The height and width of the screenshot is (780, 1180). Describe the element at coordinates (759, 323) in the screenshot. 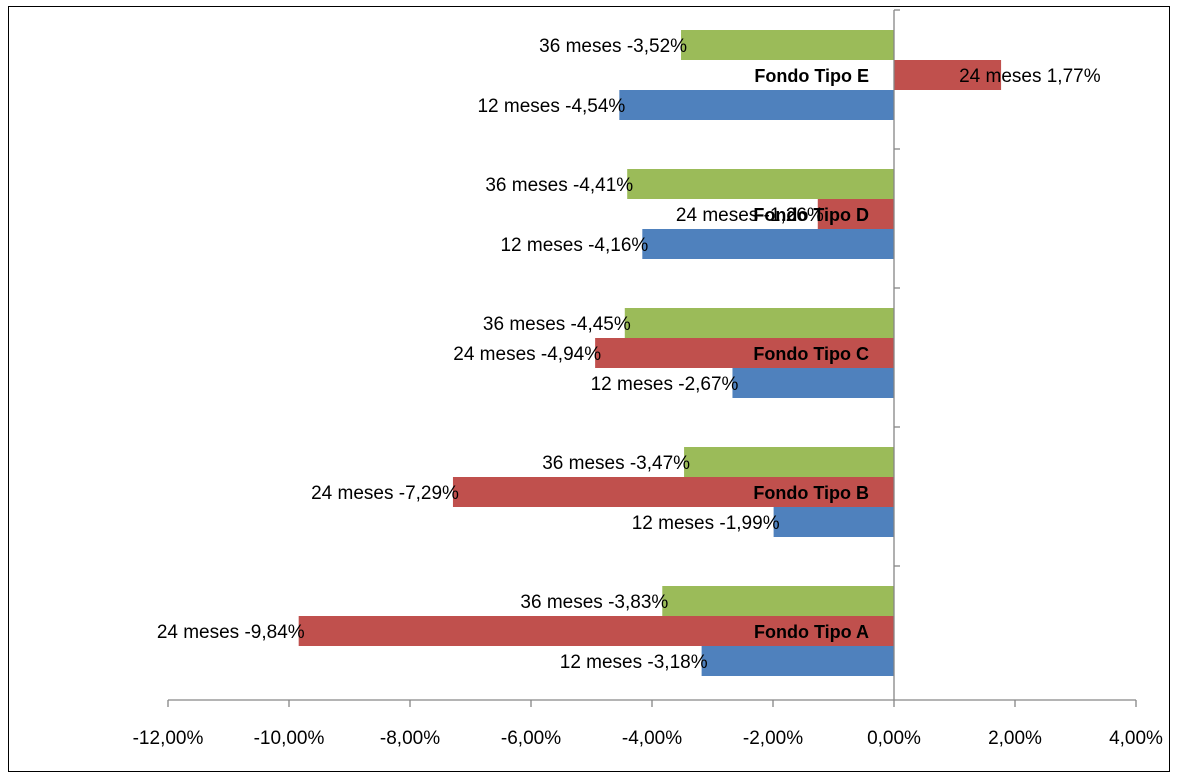

I see `bar-36-meses-fondo-tipo-c` at that location.